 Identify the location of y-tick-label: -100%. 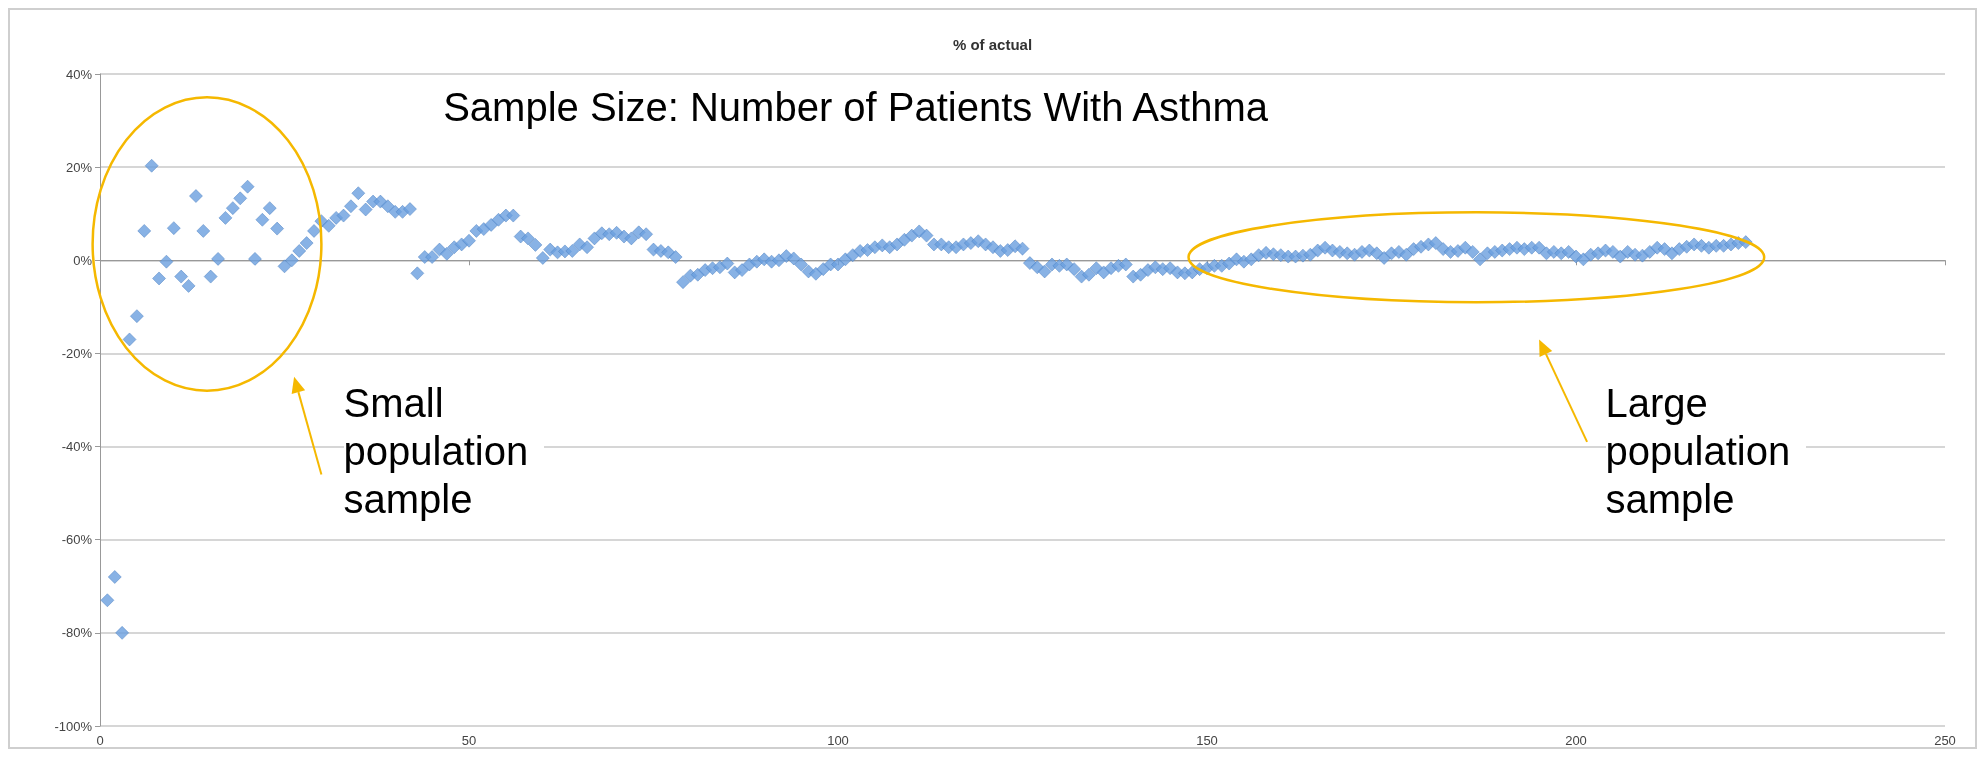
(73, 726).